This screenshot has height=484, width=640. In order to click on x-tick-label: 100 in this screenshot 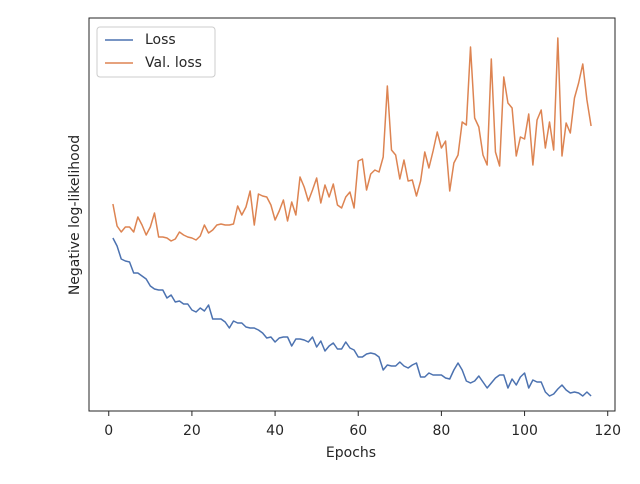, I will do `click(524, 431)`.